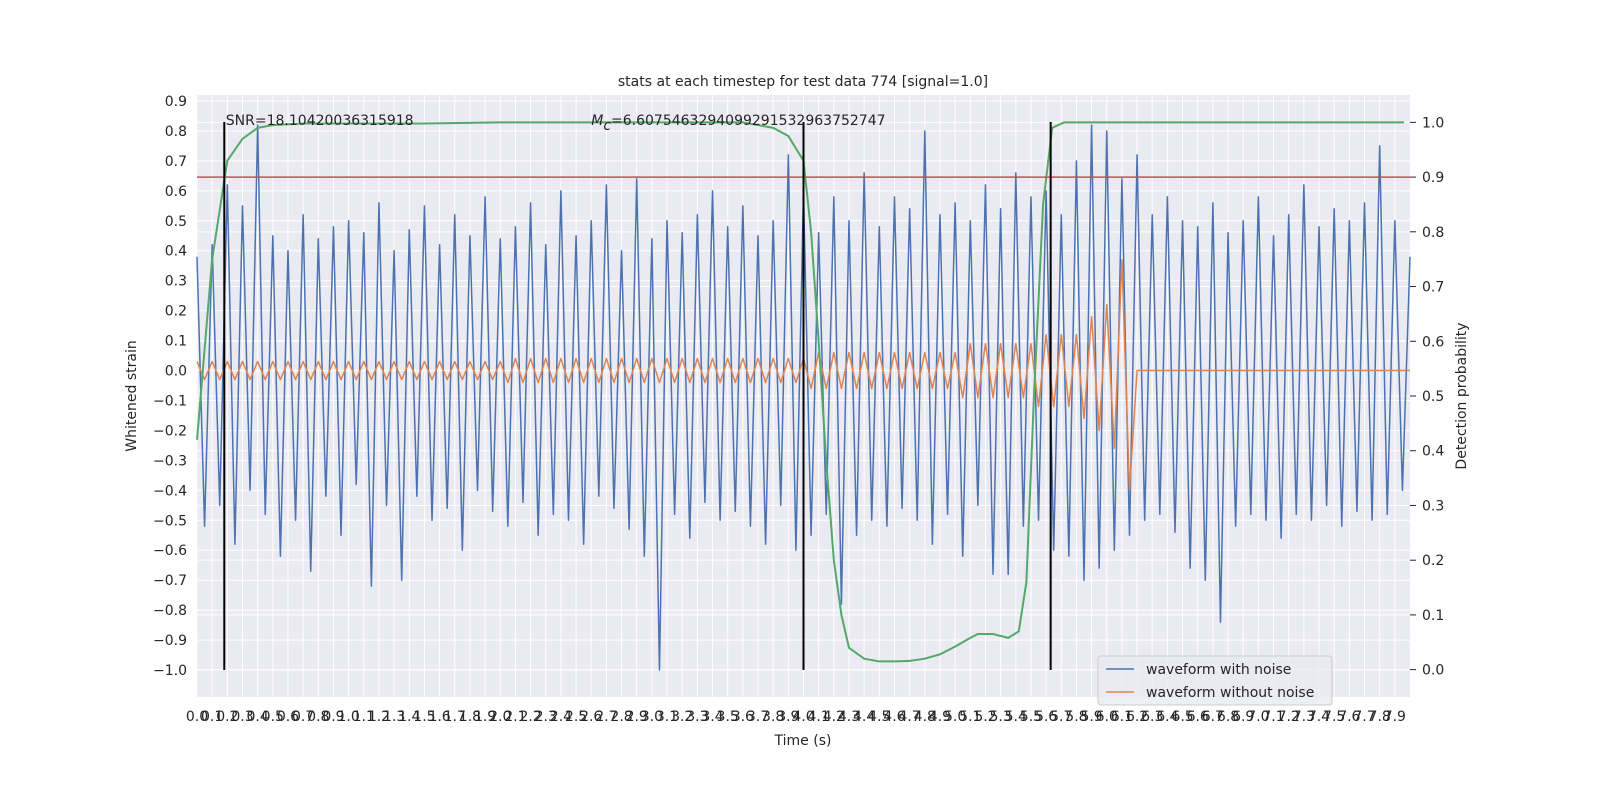 This screenshot has height=800, width=1600. Describe the element at coordinates (652, 717) in the screenshot. I see `x-tick-label: 3.0` at that location.